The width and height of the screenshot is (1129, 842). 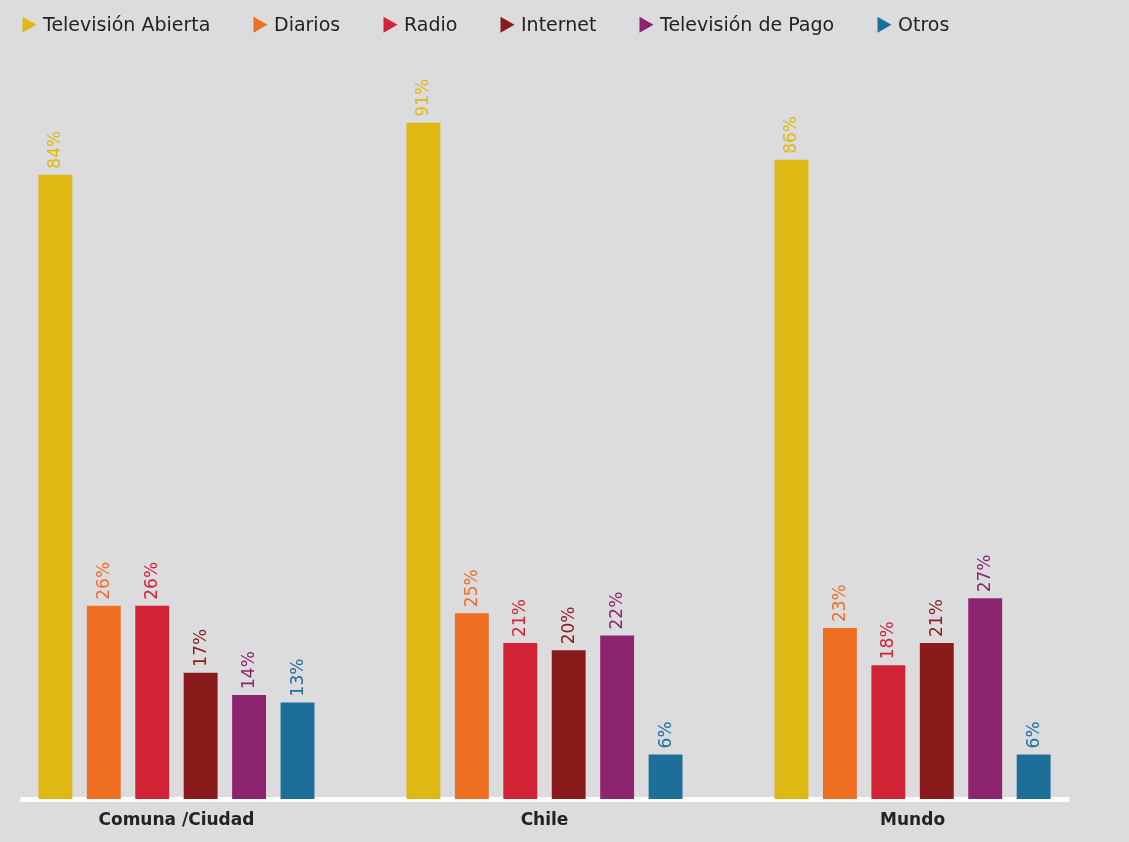 I want to click on data-label: 25%, so click(x=470, y=588).